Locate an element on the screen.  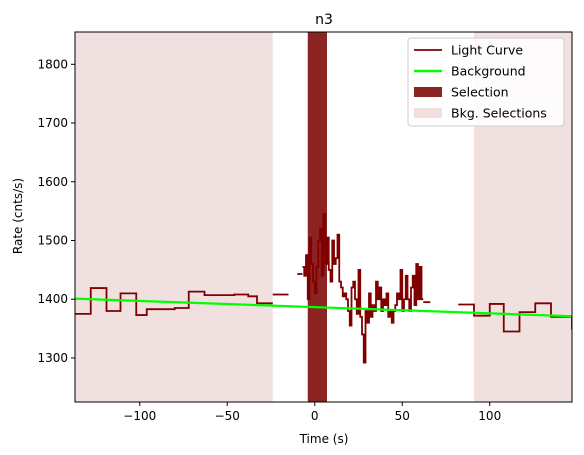
y-tick-label: 1800 is located at coordinates (52, 64).